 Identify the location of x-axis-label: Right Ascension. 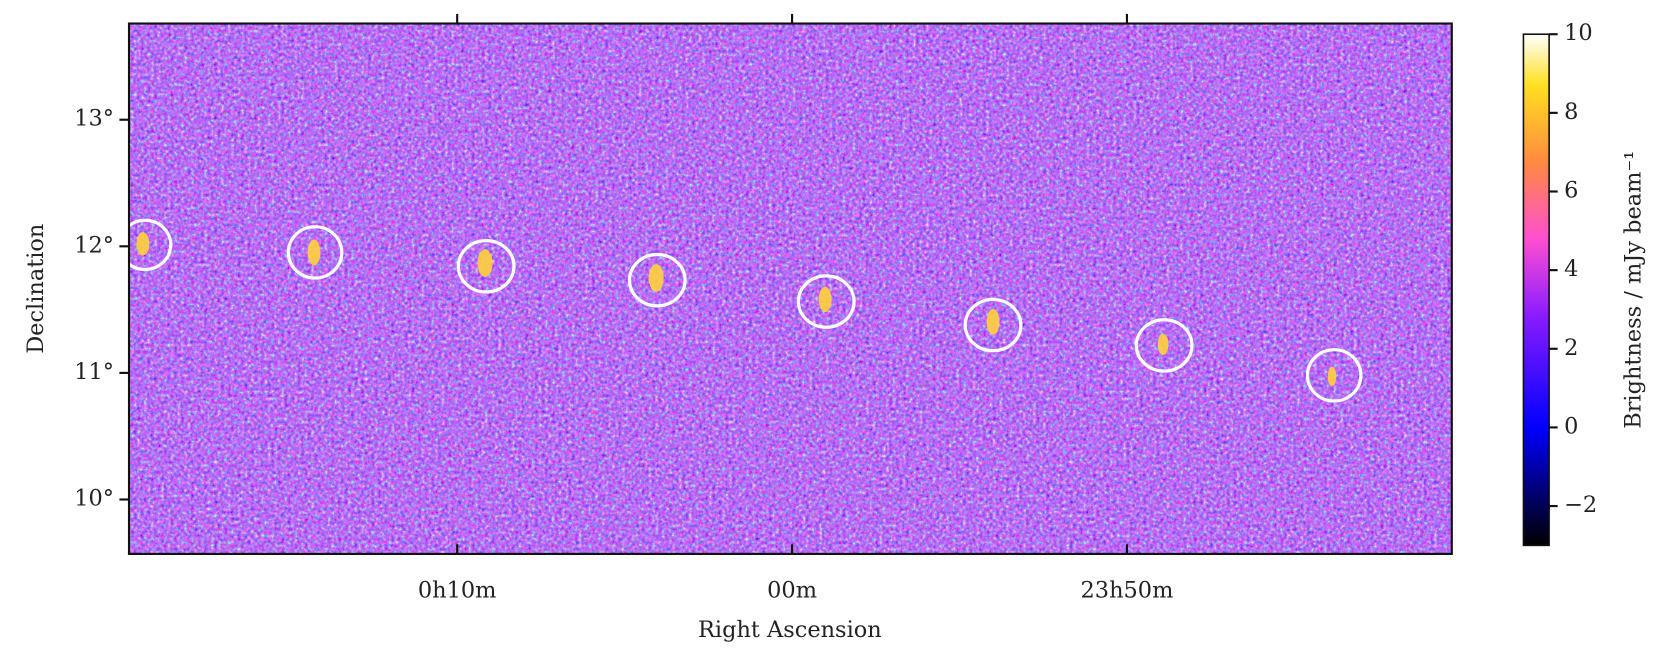
(790, 630).